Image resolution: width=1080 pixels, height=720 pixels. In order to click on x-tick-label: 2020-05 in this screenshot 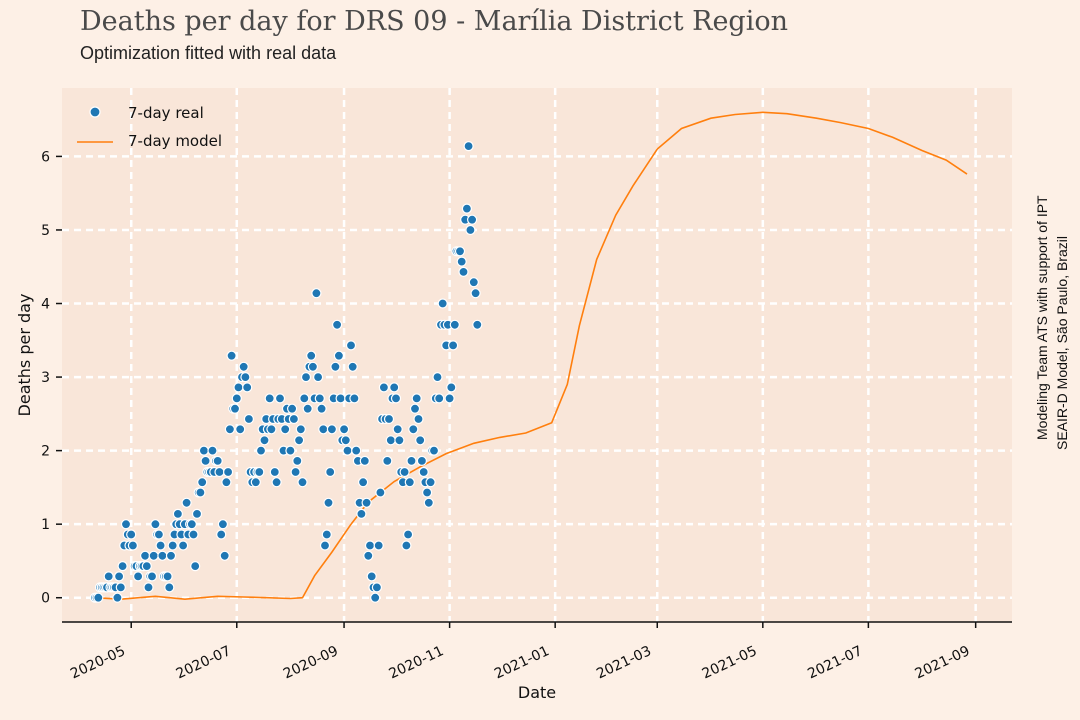, I will do `click(98, 662)`.